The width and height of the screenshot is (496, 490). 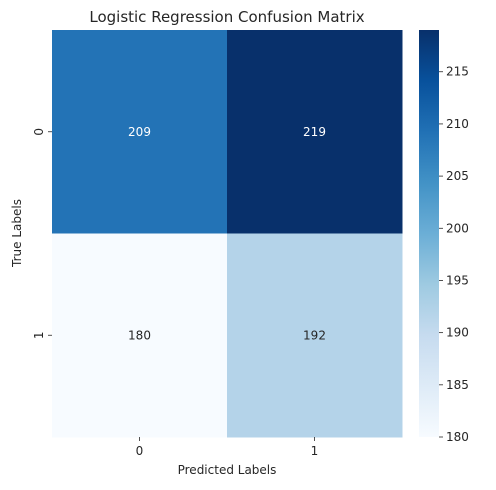 What do you see at coordinates (42, 233) in the screenshot?
I see `y-axis: 01` at bounding box center [42, 233].